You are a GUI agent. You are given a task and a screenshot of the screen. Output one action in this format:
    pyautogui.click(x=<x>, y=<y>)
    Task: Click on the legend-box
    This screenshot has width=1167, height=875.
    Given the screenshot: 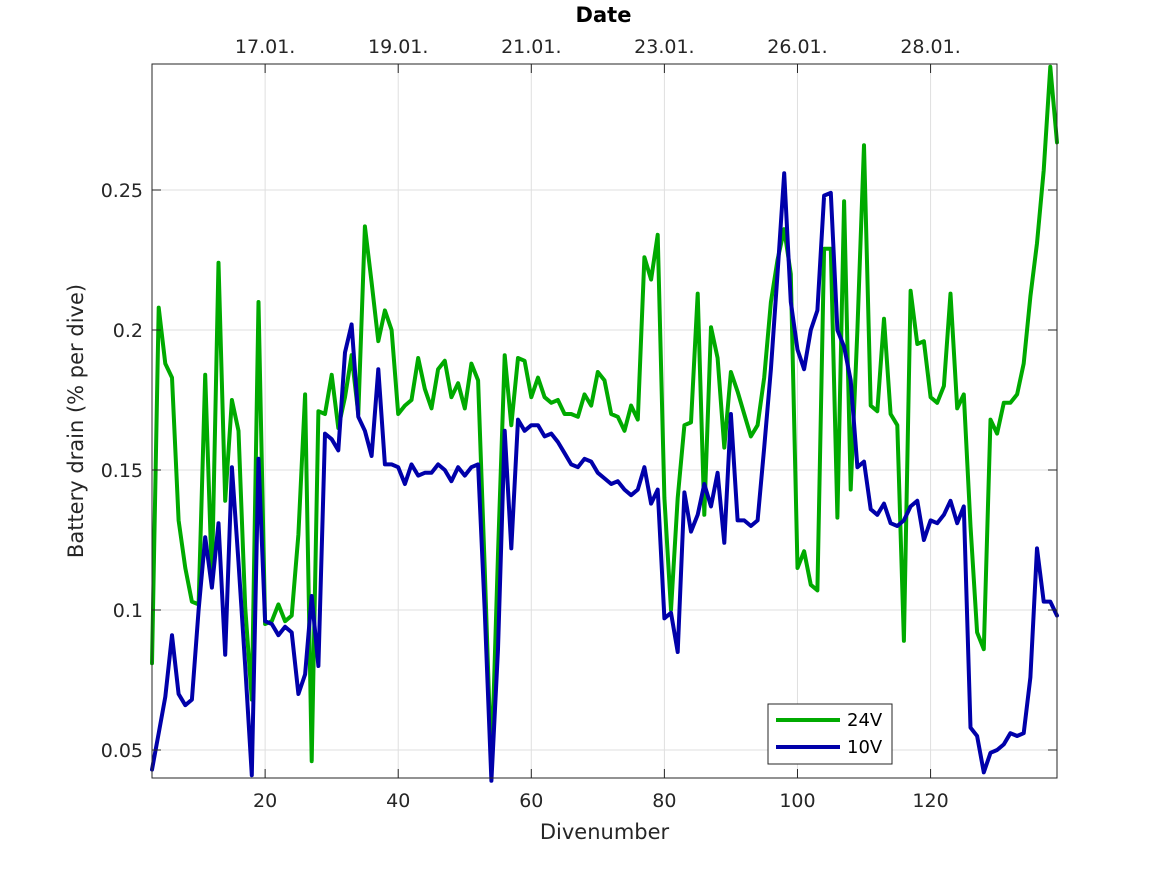 What is the action you would take?
    pyautogui.click(x=830, y=734)
    